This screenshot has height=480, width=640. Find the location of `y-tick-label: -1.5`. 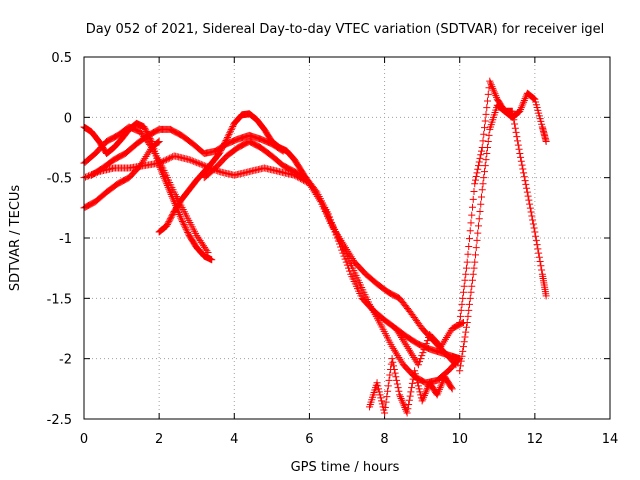

y-tick-label: -1.5 is located at coordinates (59, 299).